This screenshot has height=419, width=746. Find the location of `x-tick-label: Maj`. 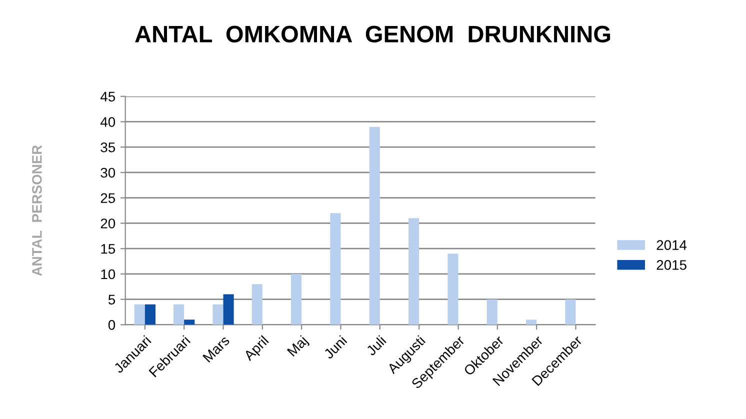

x-tick-label: Maj is located at coordinates (298, 347).